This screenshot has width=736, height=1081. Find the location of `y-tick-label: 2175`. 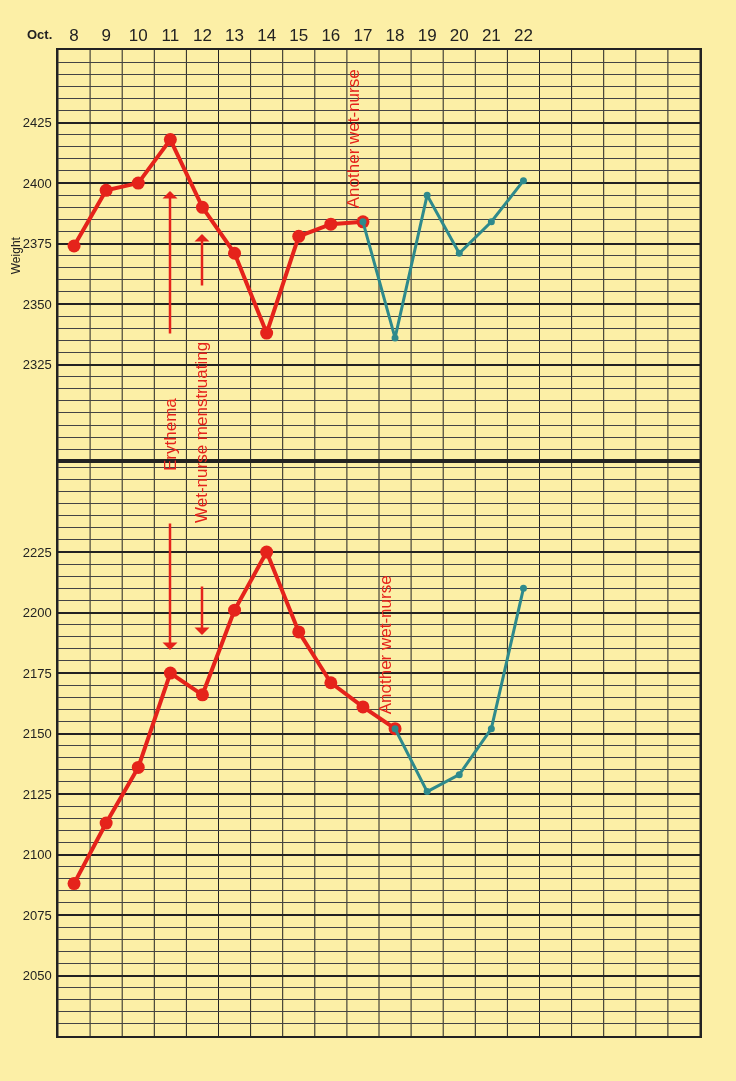

y-tick-label: 2175 is located at coordinates (37, 673).